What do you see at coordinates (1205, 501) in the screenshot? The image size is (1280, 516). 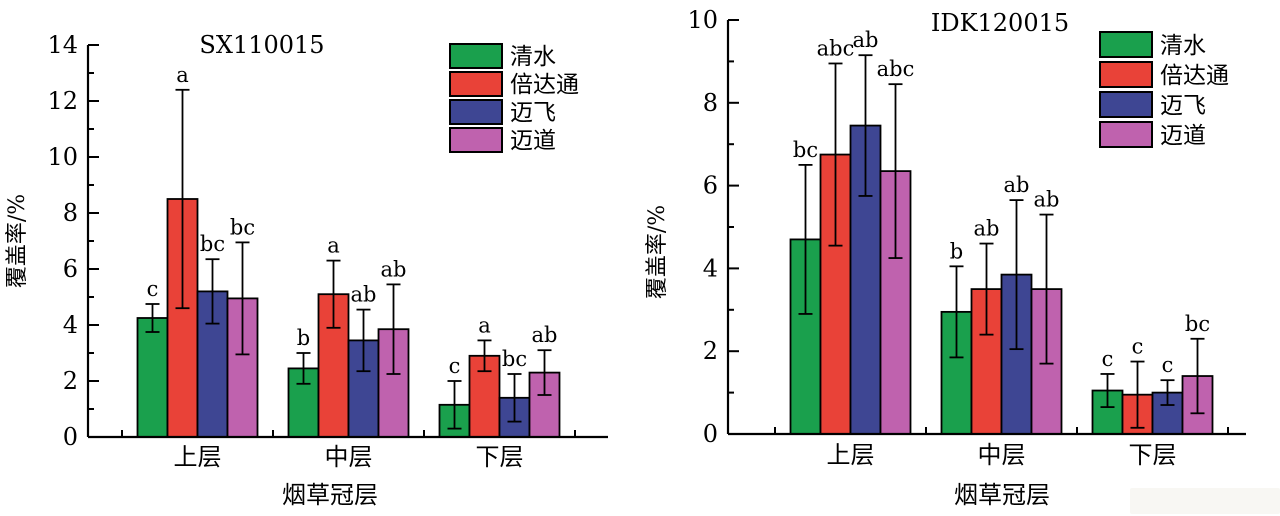 I see `watermark` at bounding box center [1205, 501].